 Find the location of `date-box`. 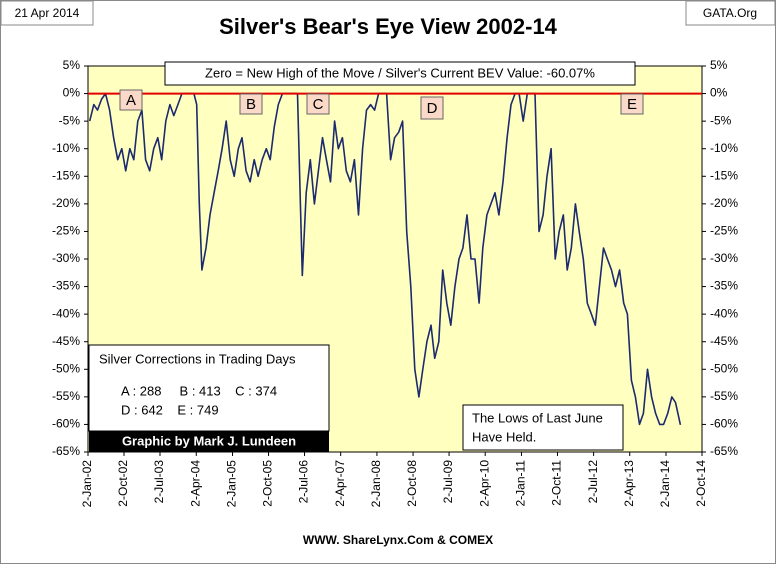

date-box is located at coordinates (47, 13).